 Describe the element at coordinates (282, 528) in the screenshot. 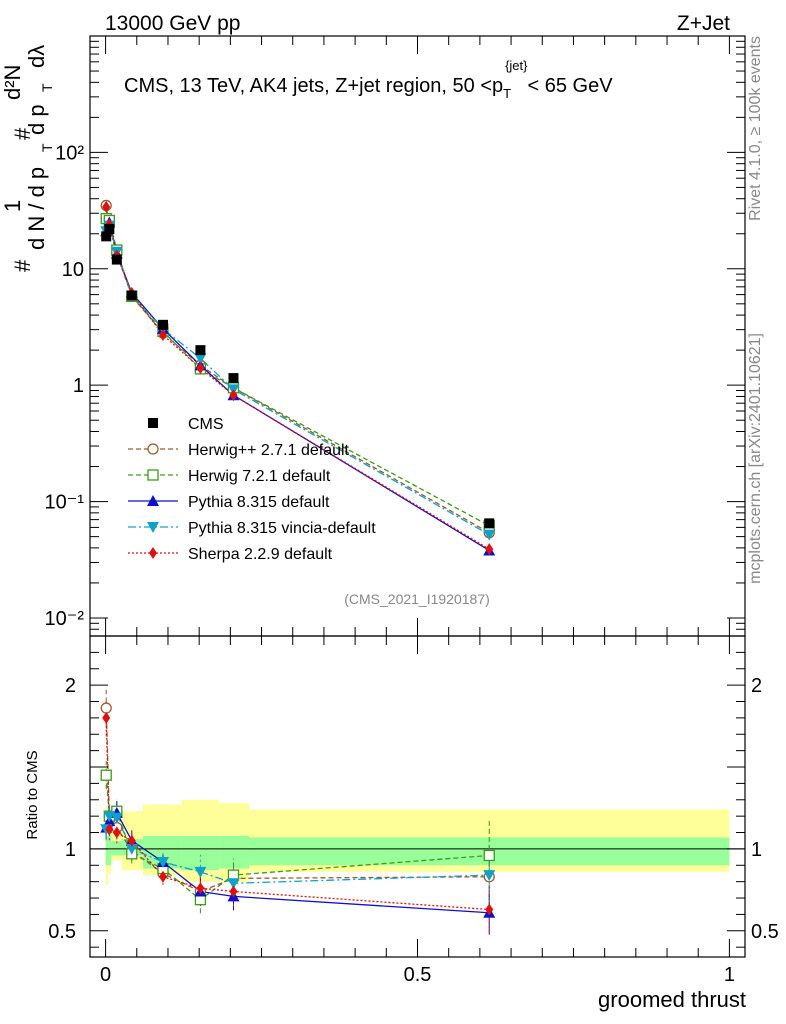

I see `legend-label-4: Pythia 8.315 vincia-default` at that location.